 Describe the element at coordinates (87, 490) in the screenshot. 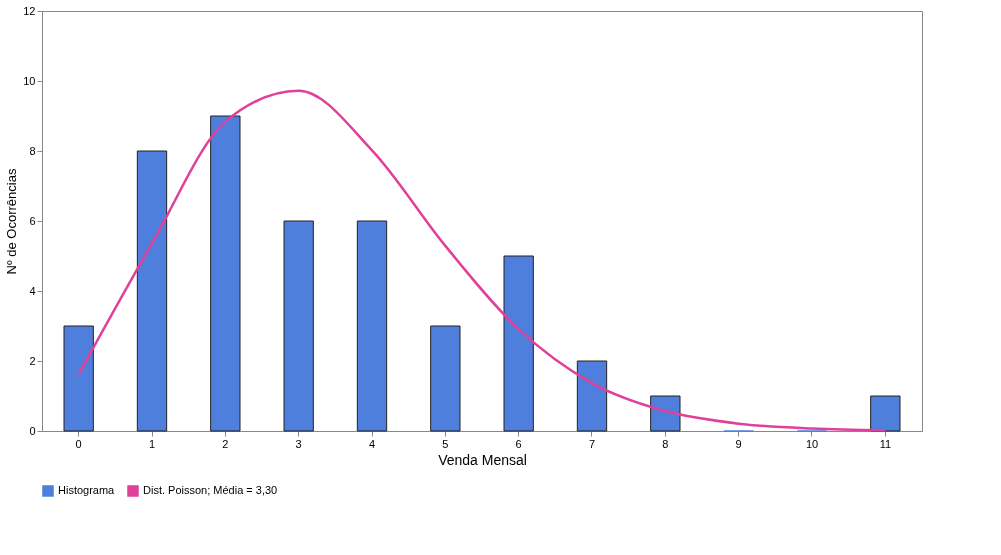

I see `legend-label: Histograma` at that location.